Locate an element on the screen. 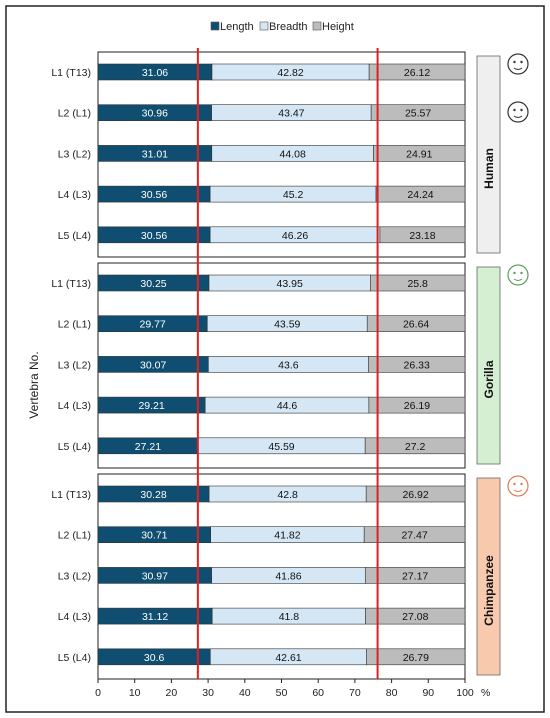 The image size is (550, 718). data-label-height: 26.12 is located at coordinates (417, 73).